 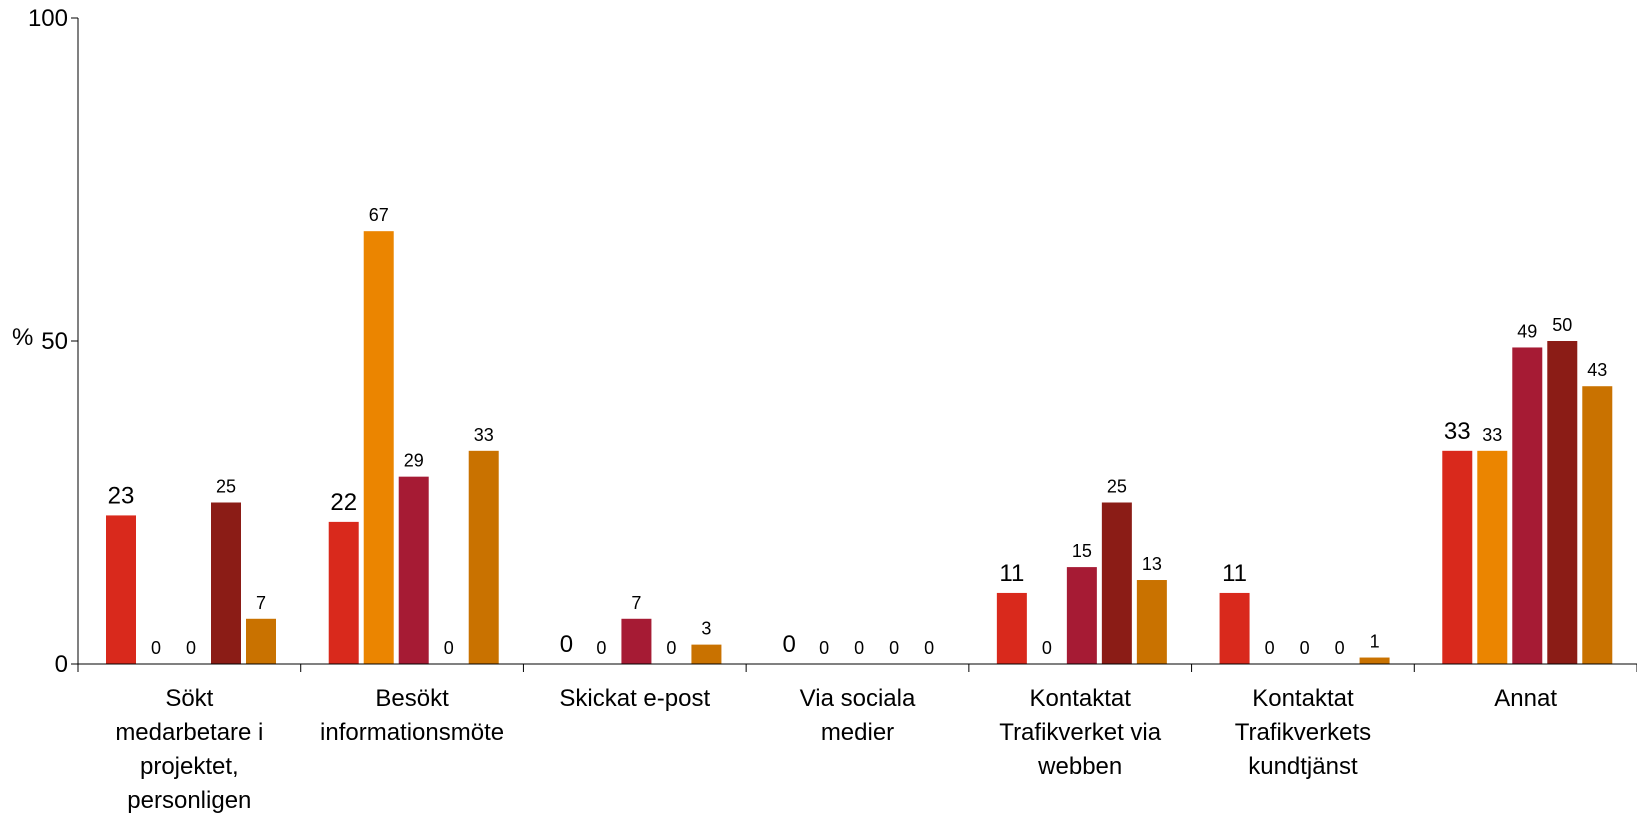 I want to click on category-label-line: Via sociala, so click(x=858, y=698).